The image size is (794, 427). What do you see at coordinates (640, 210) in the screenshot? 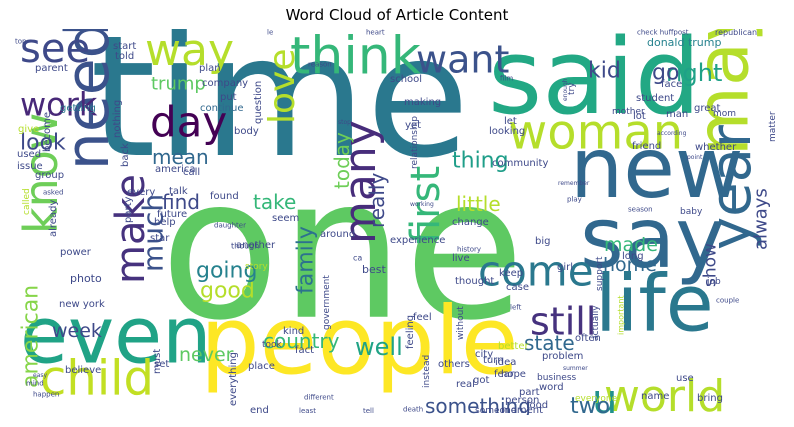
I see `word-season: season` at bounding box center [640, 210].